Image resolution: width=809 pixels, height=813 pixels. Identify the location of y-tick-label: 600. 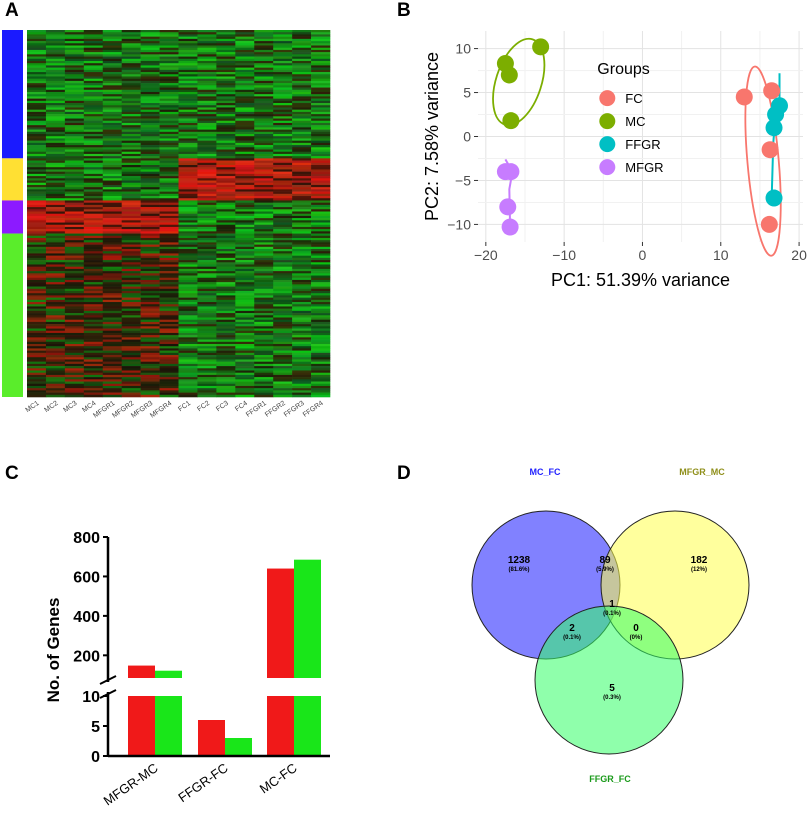
(86, 577).